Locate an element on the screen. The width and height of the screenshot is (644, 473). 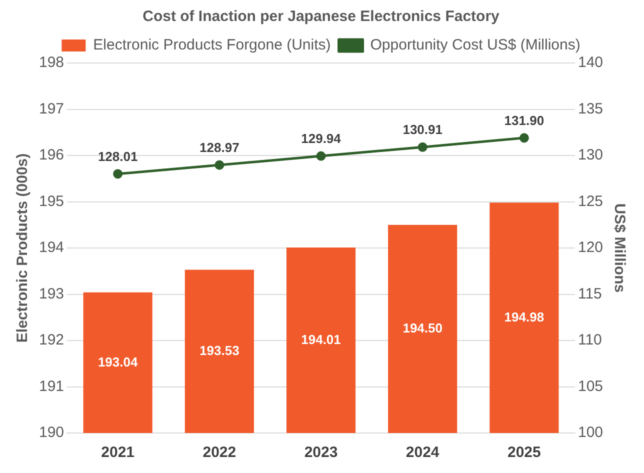
data-label: 193.04 is located at coordinates (118, 362).